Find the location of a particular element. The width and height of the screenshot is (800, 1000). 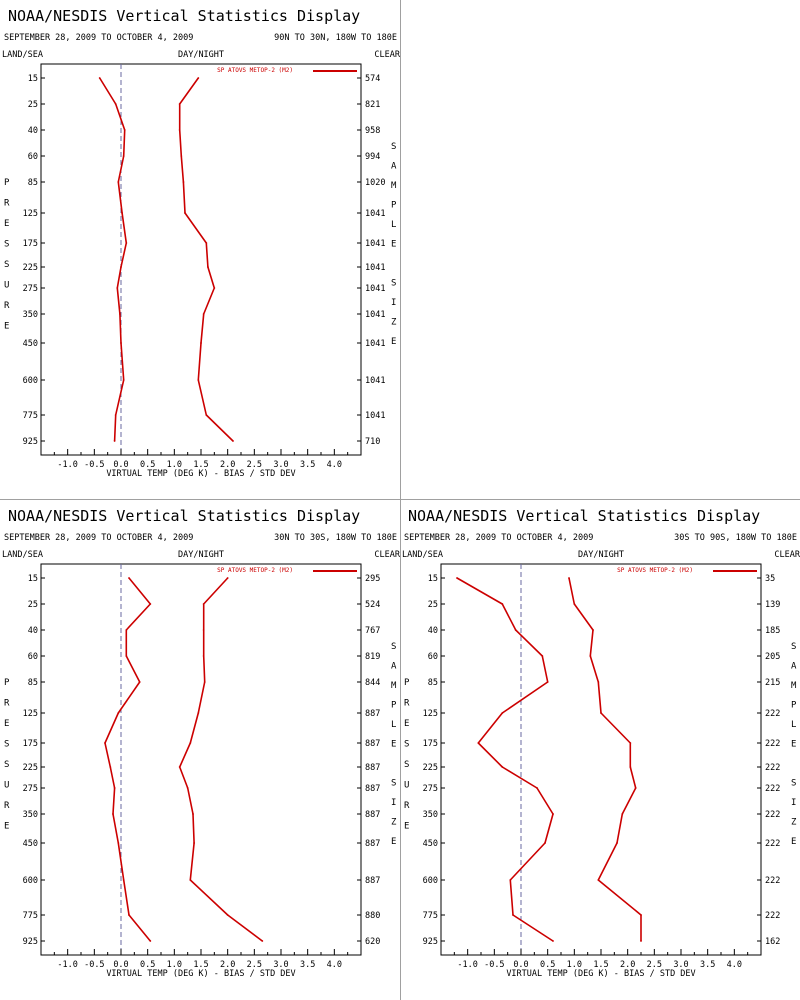

horizontal-divider is located at coordinates (400, 499).